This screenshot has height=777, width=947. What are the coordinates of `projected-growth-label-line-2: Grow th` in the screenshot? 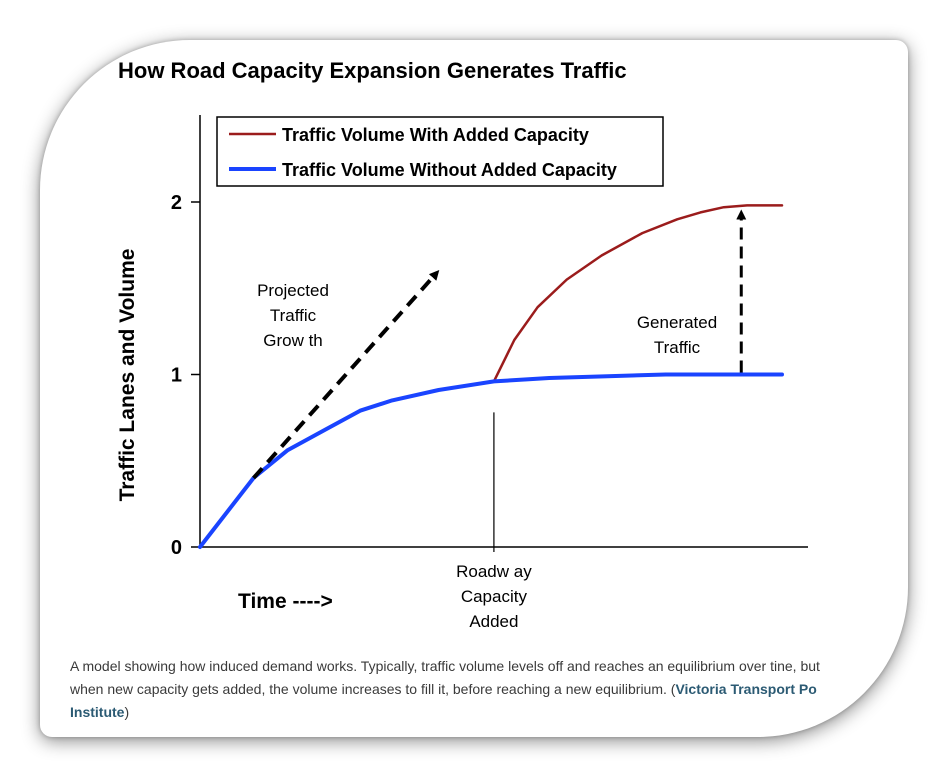 It's located at (293, 340).